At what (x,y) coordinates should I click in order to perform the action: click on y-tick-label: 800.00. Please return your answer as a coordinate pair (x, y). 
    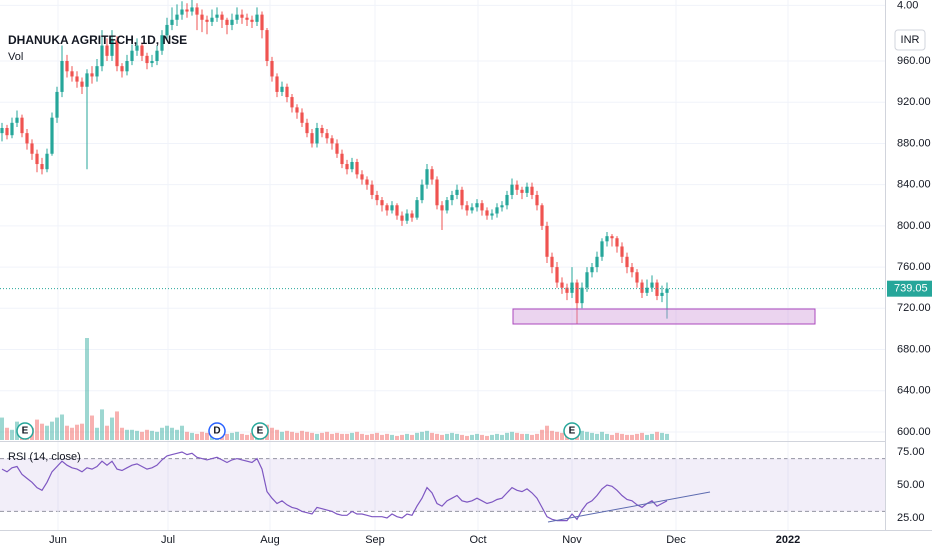
    Looking at the image, I should click on (914, 226).